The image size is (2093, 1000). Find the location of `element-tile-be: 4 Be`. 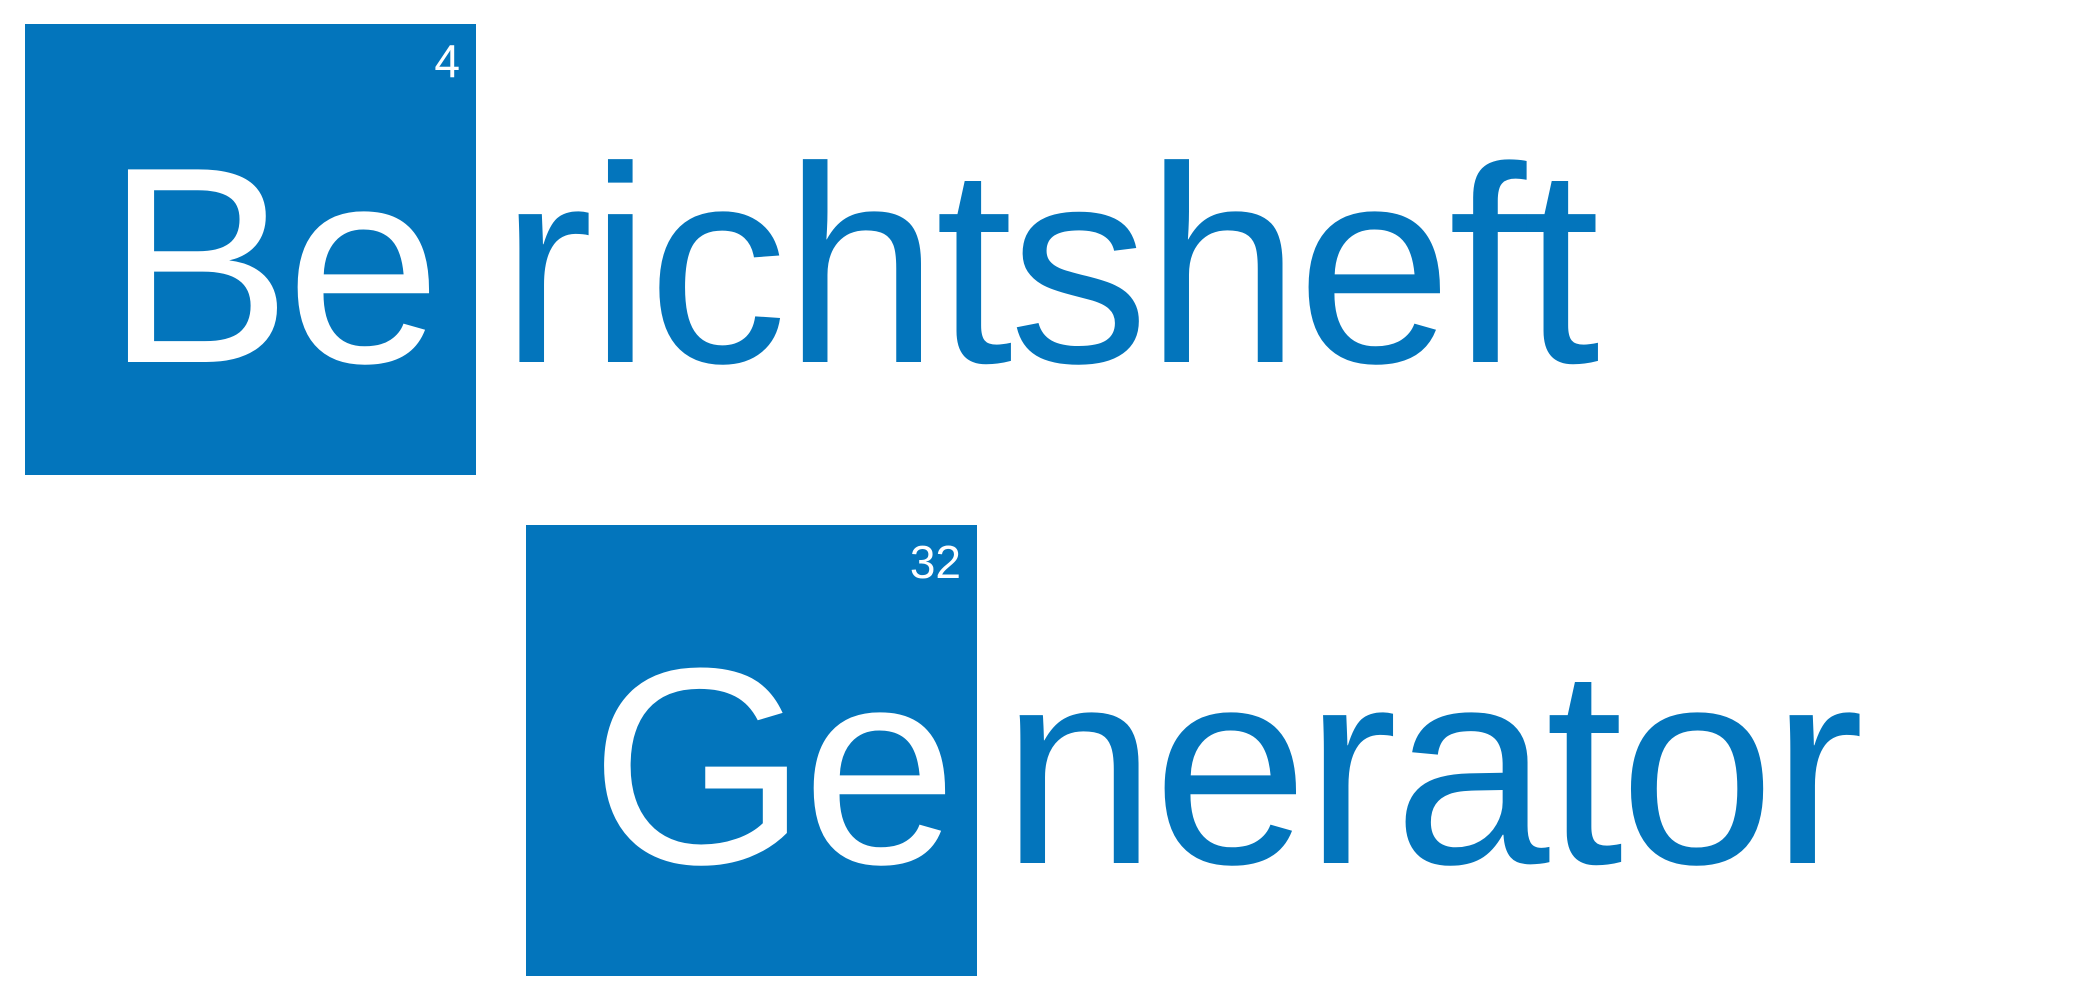

element-tile-be: 4 Be is located at coordinates (250, 249).